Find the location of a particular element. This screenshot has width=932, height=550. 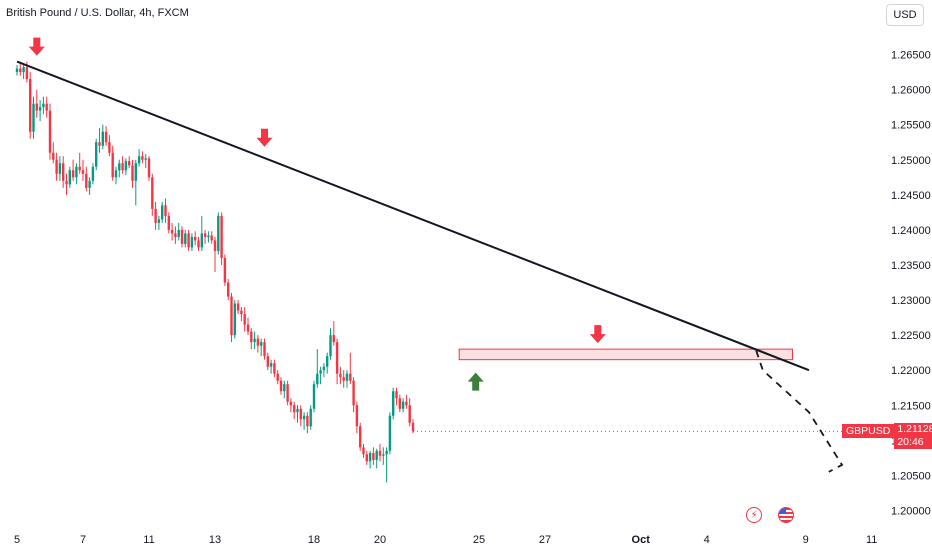

y-tick-label: 1.25500 is located at coordinates (911, 126).